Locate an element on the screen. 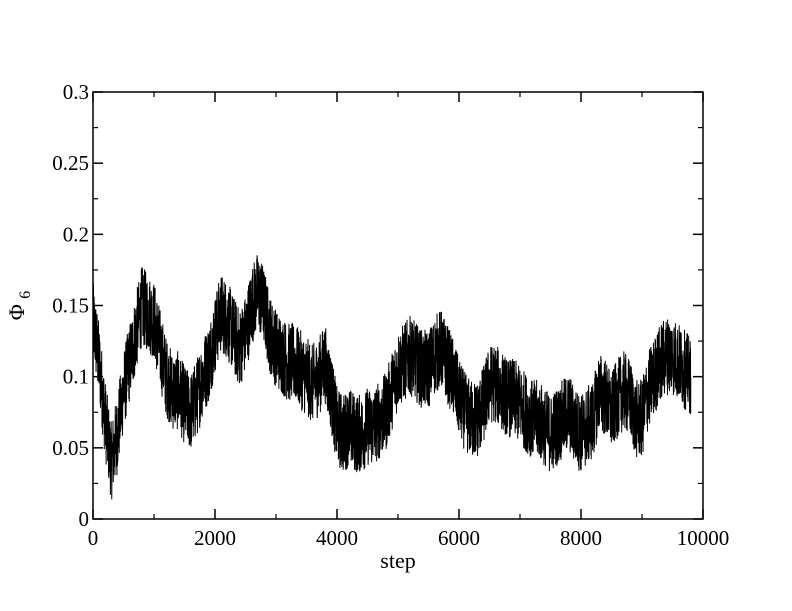  x-tick-label: 6000 is located at coordinates (459, 538).